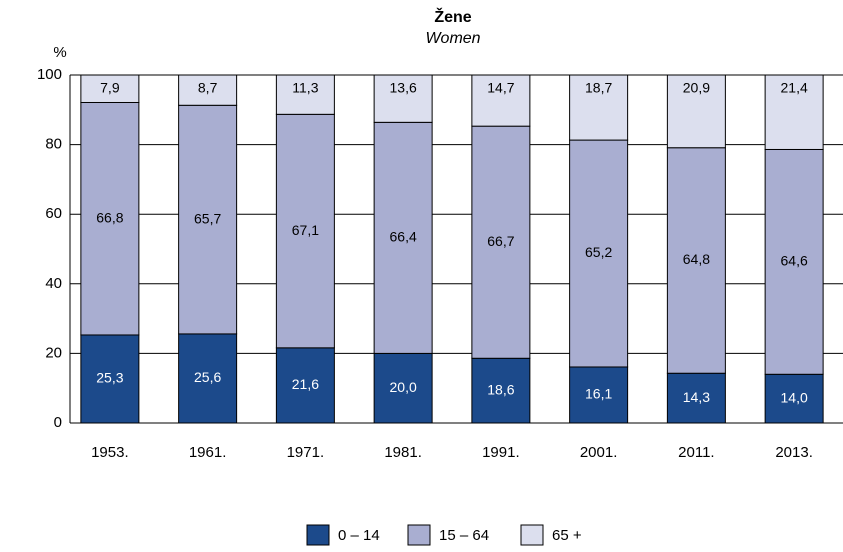  I want to click on value-label: 7,9, so click(110, 88).